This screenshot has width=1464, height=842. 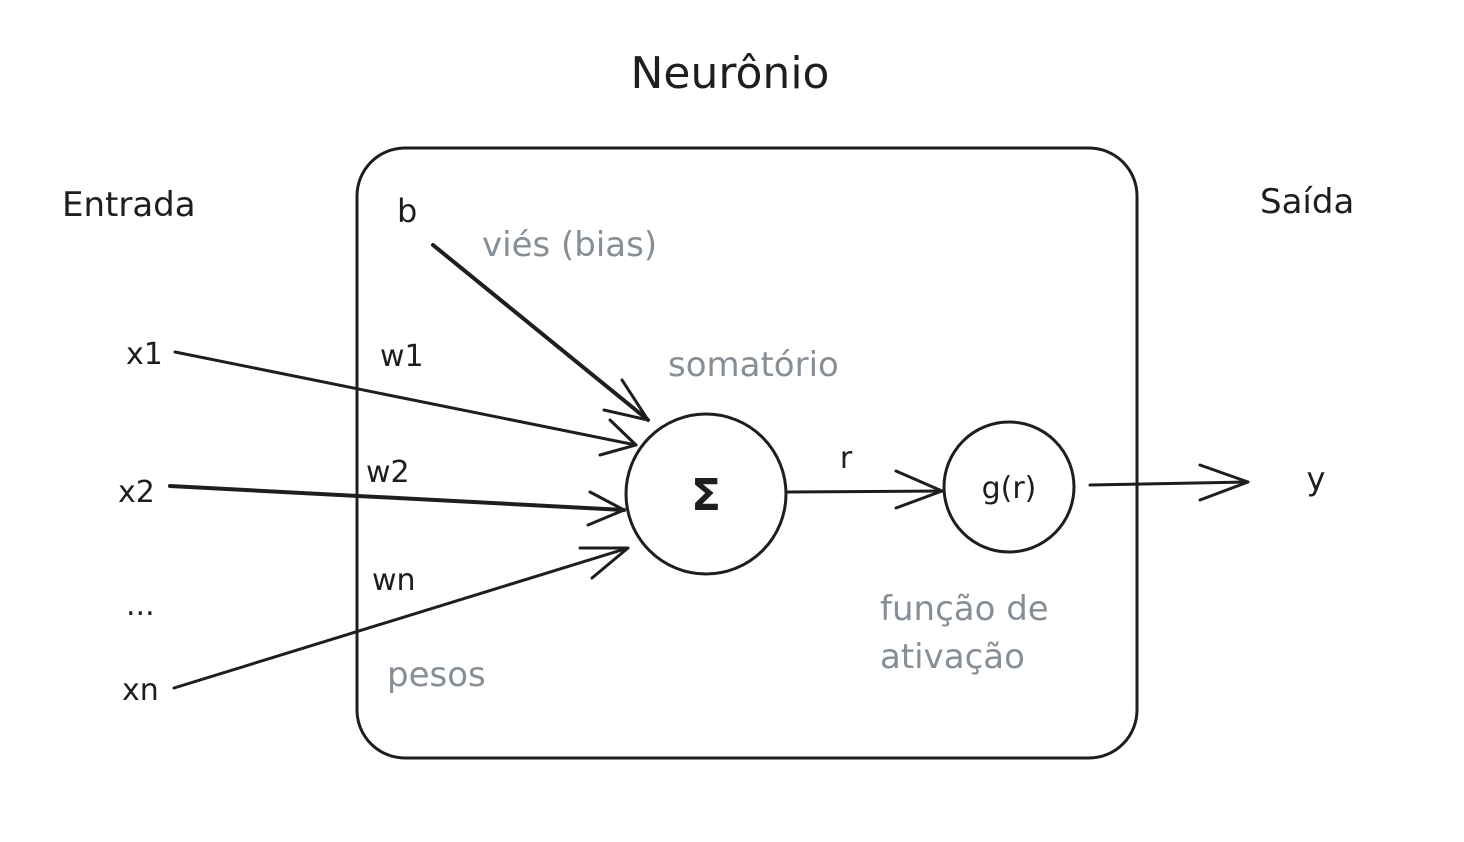 What do you see at coordinates (952, 657) in the screenshot?
I see `activation-note-line2: ativação` at bounding box center [952, 657].